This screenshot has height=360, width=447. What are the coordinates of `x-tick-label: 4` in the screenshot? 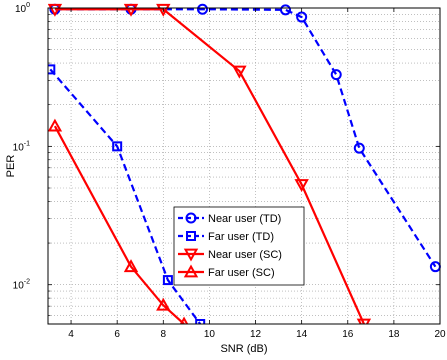 It's located at (71, 334).